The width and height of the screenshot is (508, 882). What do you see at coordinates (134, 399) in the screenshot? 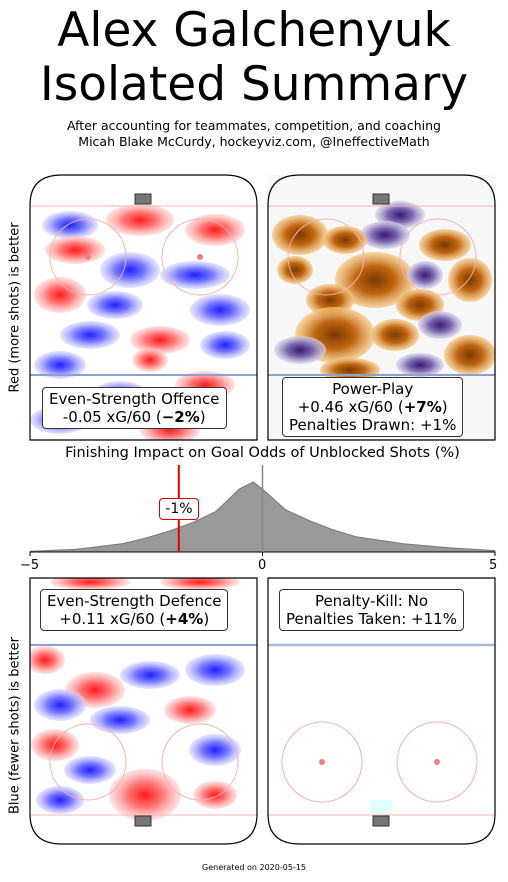
I see `ev-offence-title: Even-Strength Offence` at bounding box center [134, 399].